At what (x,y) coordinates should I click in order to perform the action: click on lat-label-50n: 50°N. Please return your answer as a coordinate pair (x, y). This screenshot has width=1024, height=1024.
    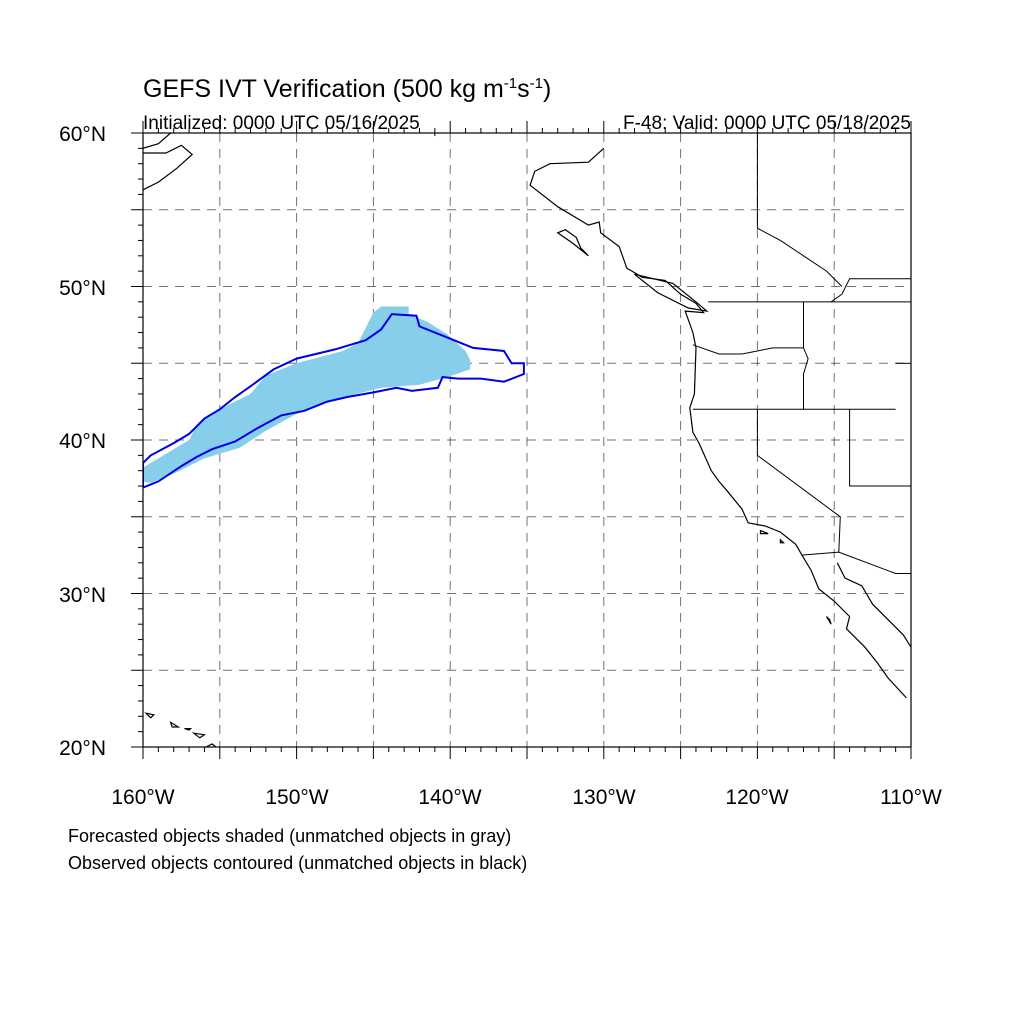
    Looking at the image, I should click on (82, 288).